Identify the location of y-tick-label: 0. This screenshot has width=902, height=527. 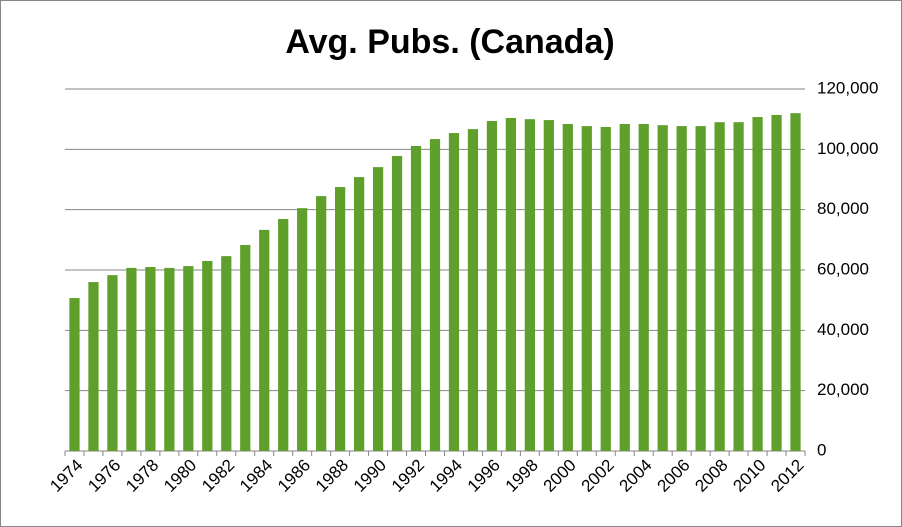
(821, 449).